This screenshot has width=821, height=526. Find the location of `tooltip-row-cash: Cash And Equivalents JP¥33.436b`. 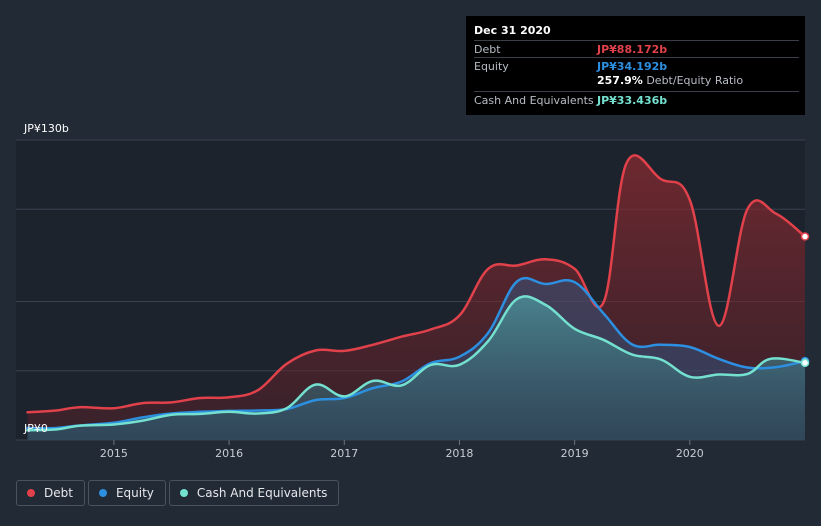

tooltip-row-cash: Cash And Equivalents JP¥33.436b is located at coordinates (636, 100).